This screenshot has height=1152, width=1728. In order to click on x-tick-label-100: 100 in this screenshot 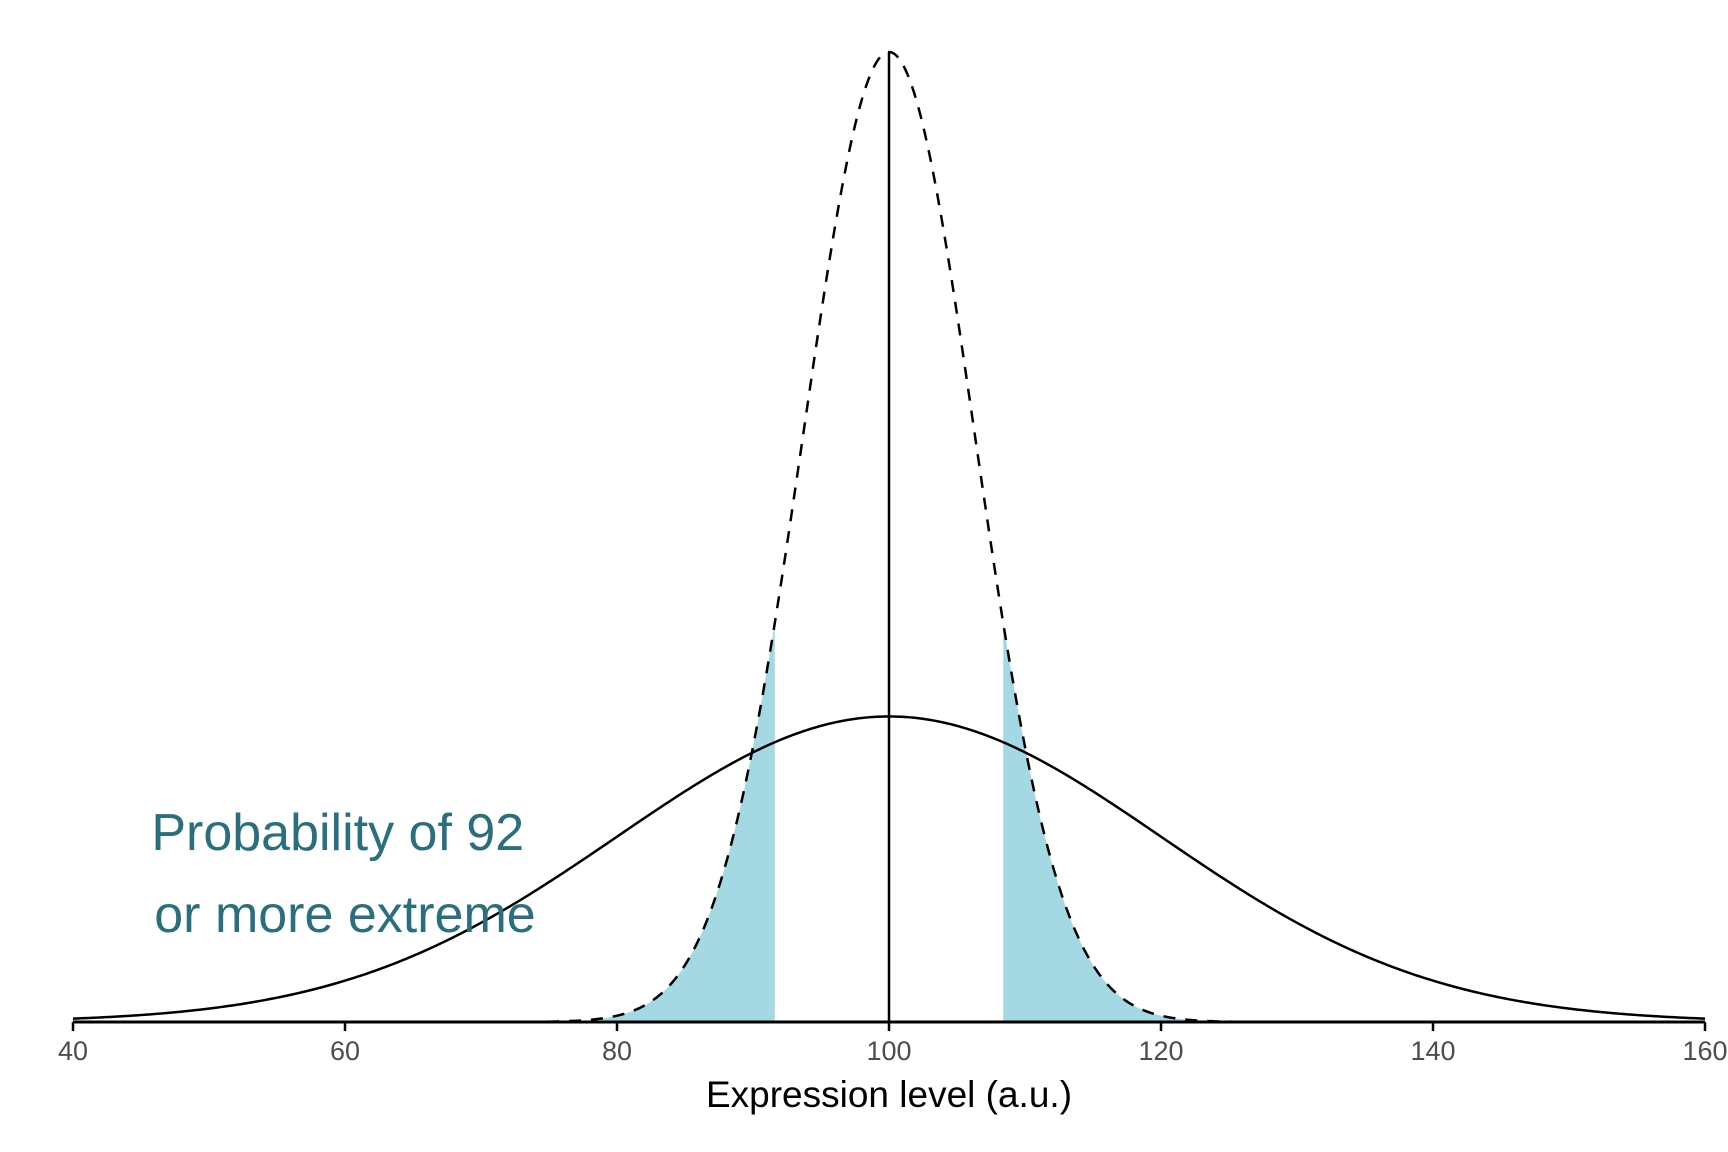, I will do `click(888, 1051)`.